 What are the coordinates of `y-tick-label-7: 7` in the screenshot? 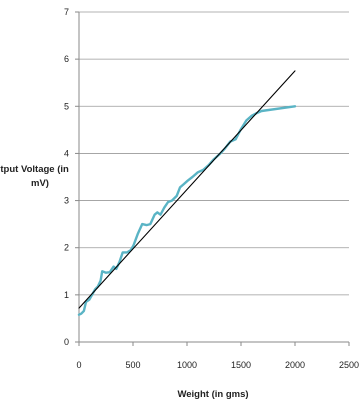 It's located at (66, 12).